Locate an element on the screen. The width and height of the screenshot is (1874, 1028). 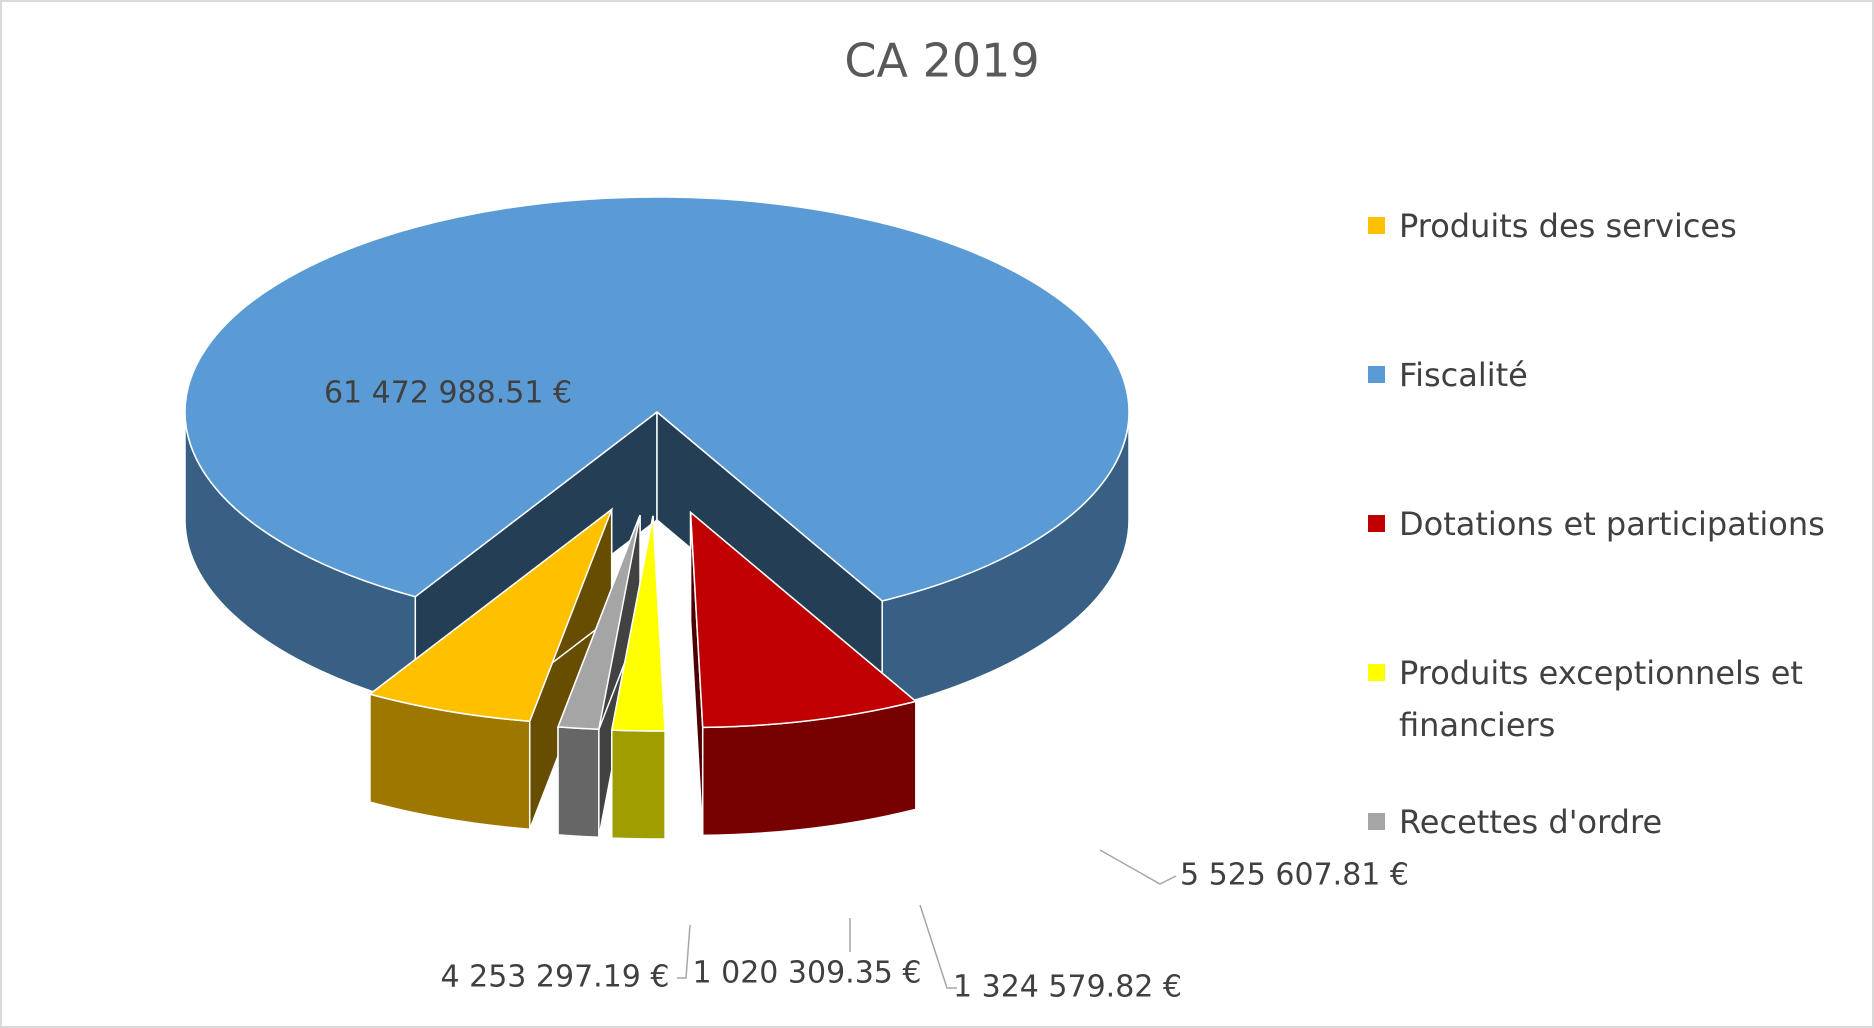
data-label: 1 020 309.35 € is located at coordinates (806, 973).